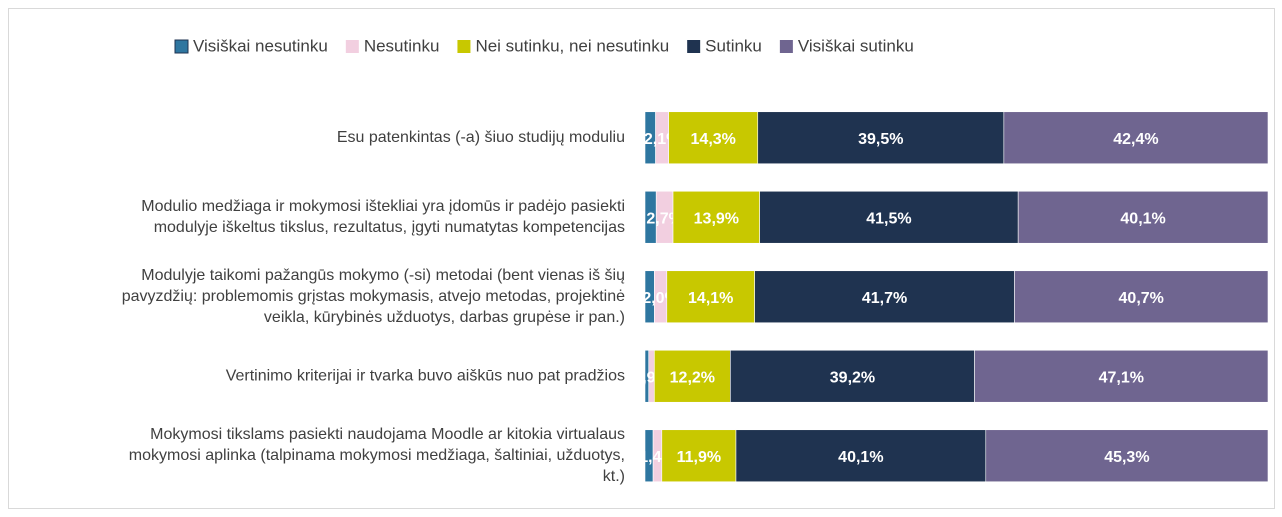 Image resolution: width=1282 pixels, height=517 pixels. What do you see at coordinates (614, 476) in the screenshot?
I see `category-label: kt.)` at bounding box center [614, 476].